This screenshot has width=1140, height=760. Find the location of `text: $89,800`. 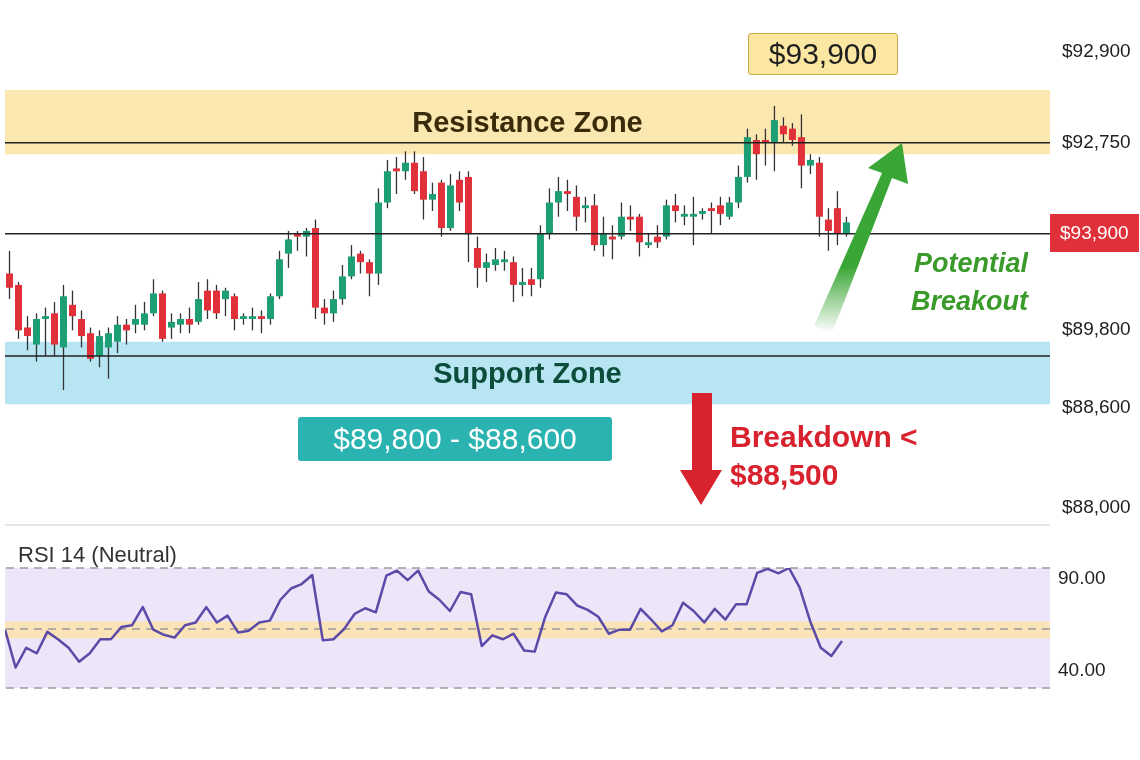

text: $89,800 is located at coordinates (1096, 329).